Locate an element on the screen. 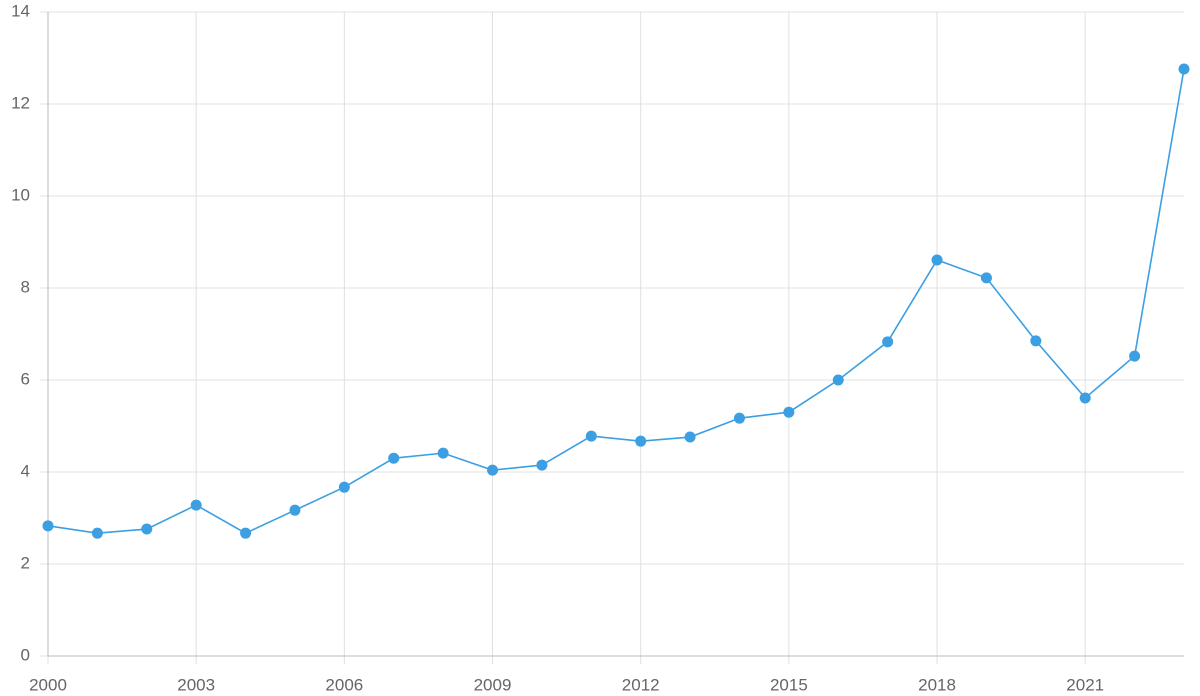  x-tick-label: 2018 is located at coordinates (937, 684).